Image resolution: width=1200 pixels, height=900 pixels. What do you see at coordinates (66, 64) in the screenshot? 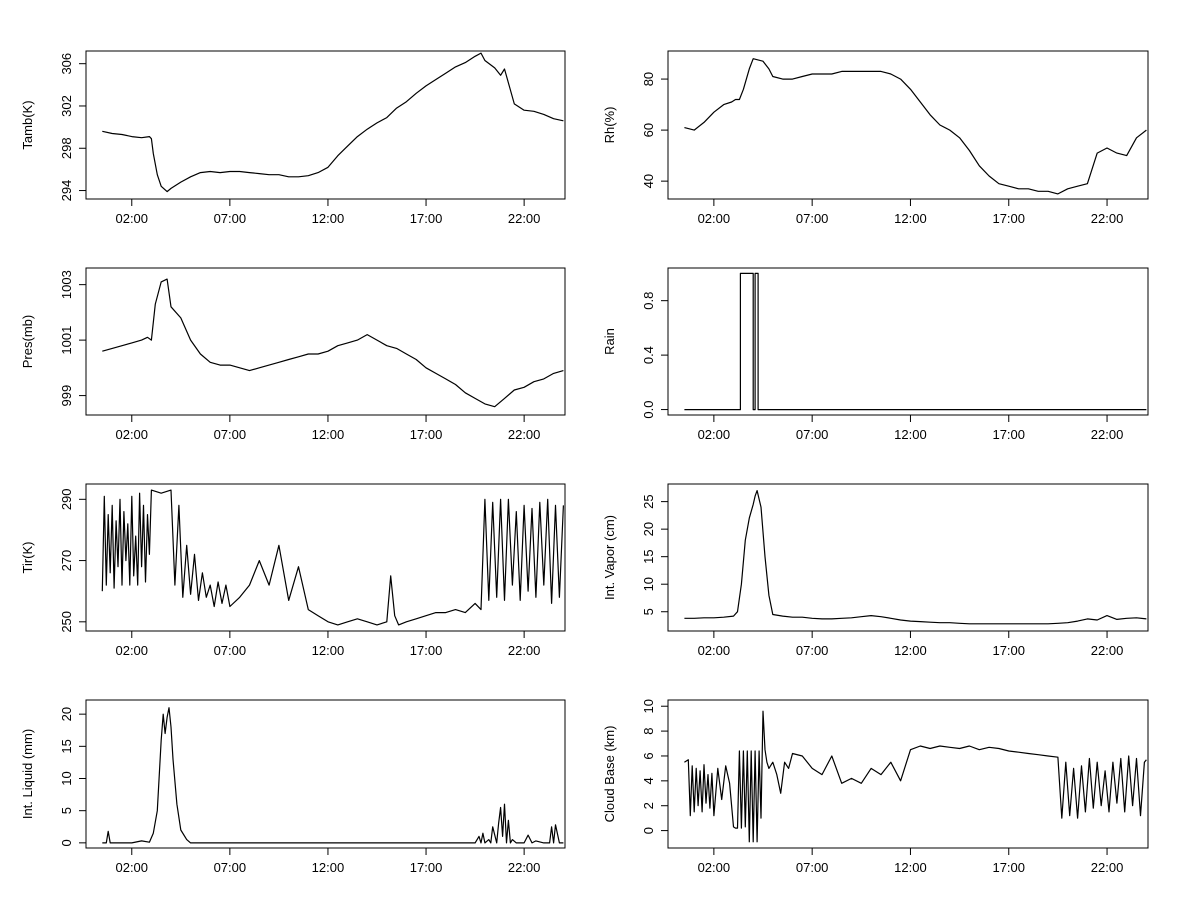
I see `y-tick-label: 306` at bounding box center [66, 64].